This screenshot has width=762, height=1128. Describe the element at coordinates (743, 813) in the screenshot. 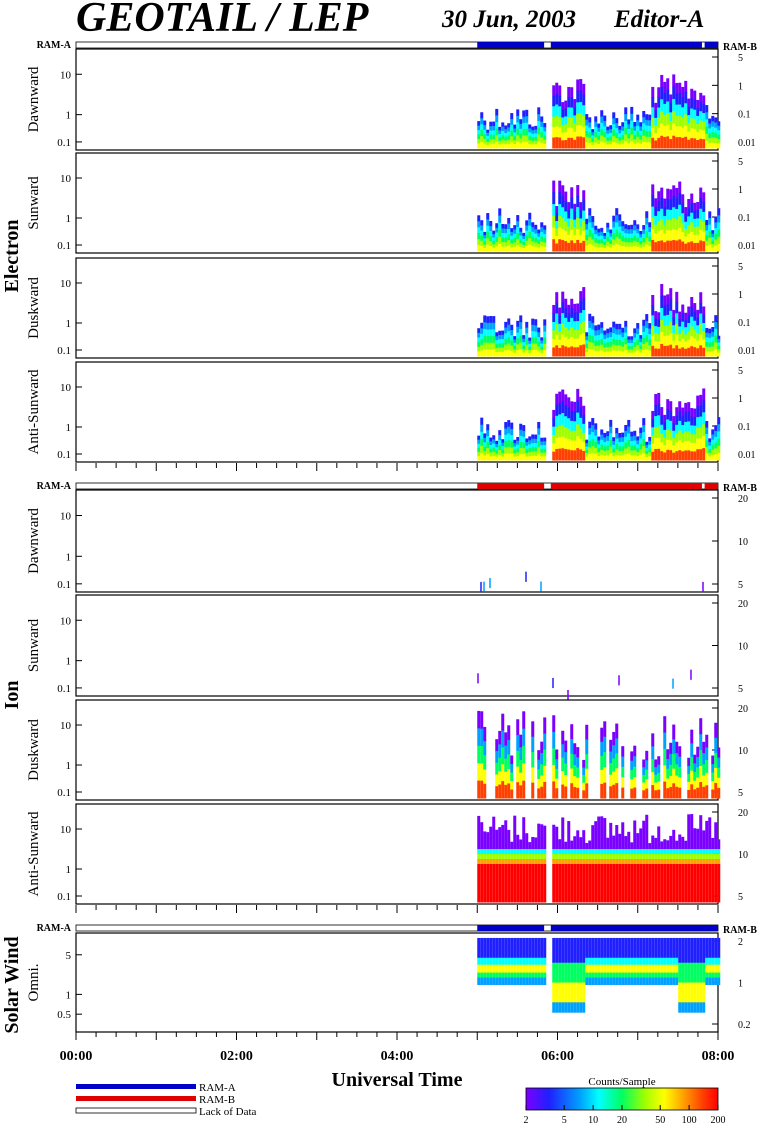

I see `right-tick-label: 20` at that location.